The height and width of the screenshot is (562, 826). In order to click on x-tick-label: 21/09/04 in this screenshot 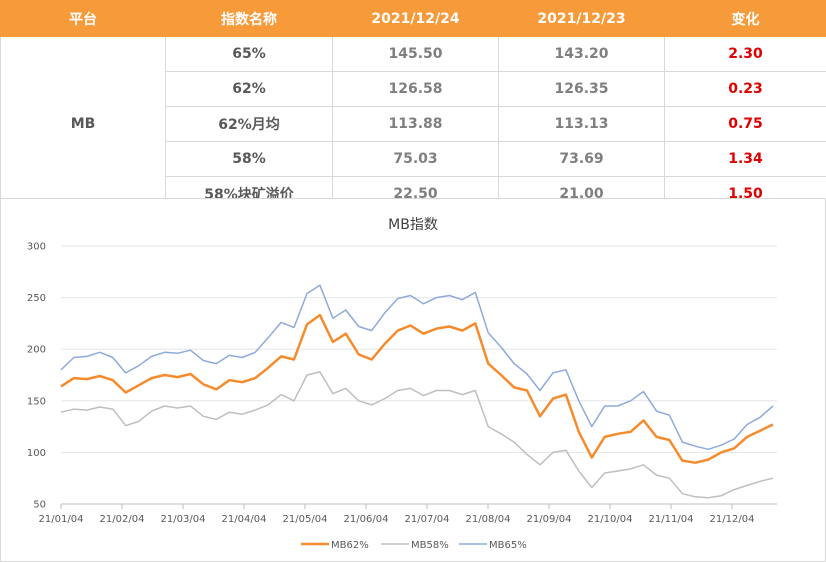, I will do `click(549, 519)`.